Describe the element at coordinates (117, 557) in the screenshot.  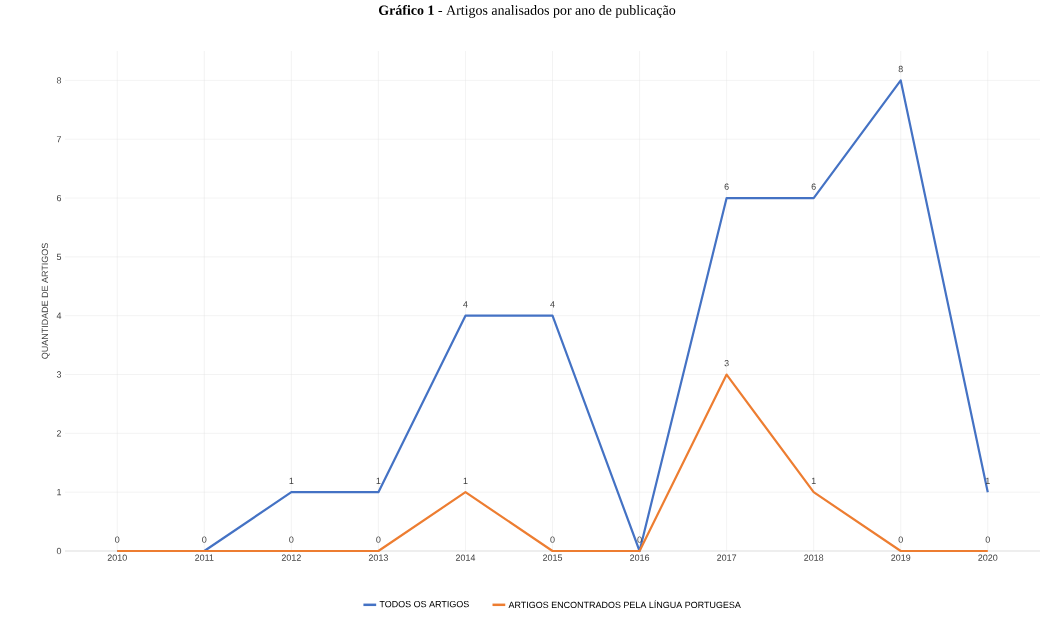
I see `x-tick-label: 2010` at that location.